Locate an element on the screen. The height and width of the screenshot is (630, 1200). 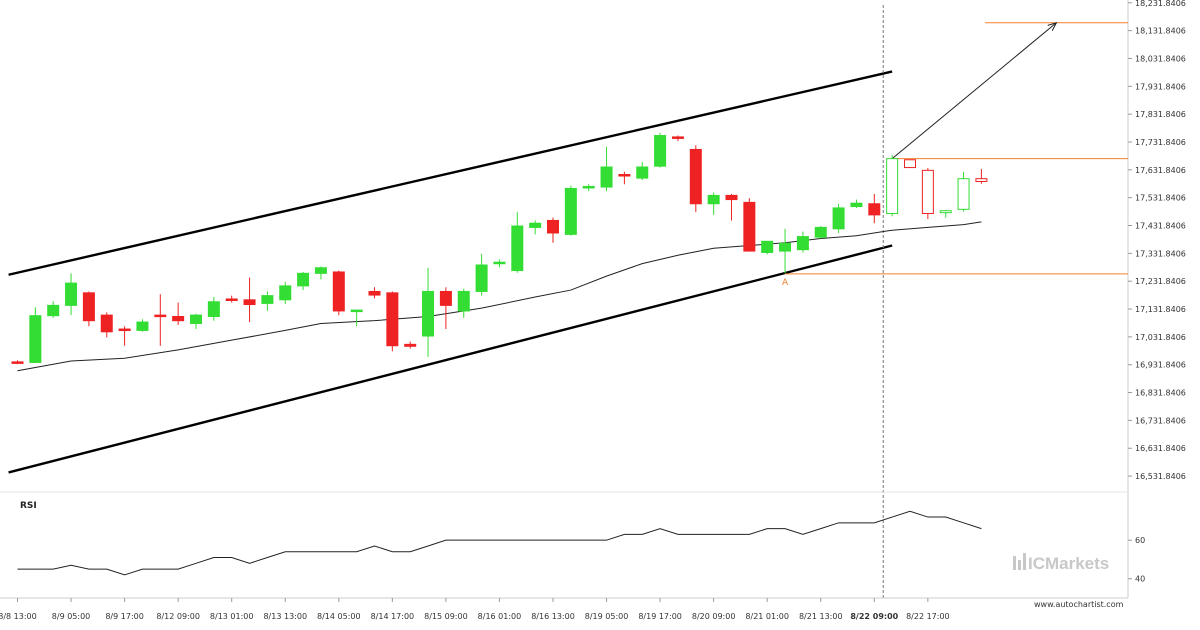
brand-logo: ICMarkets is located at coordinates (1061, 563).